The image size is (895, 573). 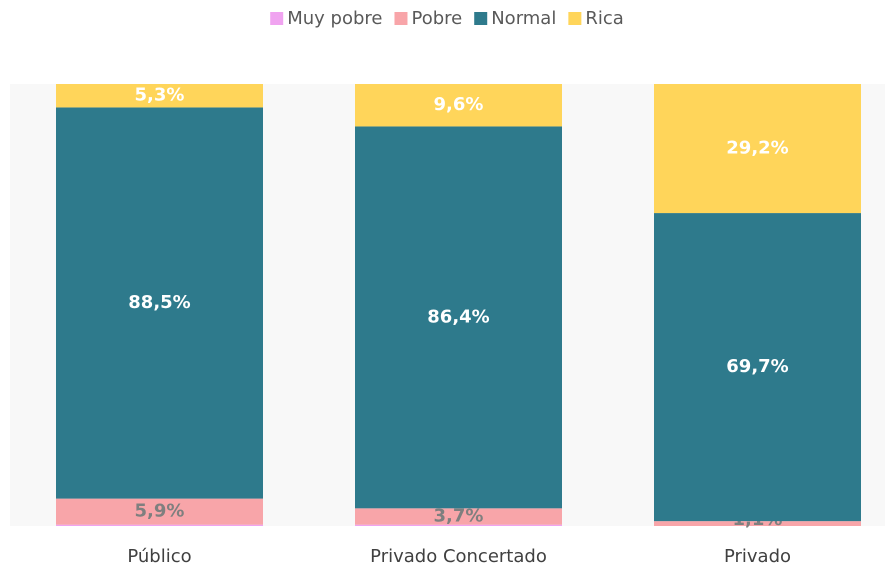 I want to click on legend-label: Pobre, so click(x=436, y=18).